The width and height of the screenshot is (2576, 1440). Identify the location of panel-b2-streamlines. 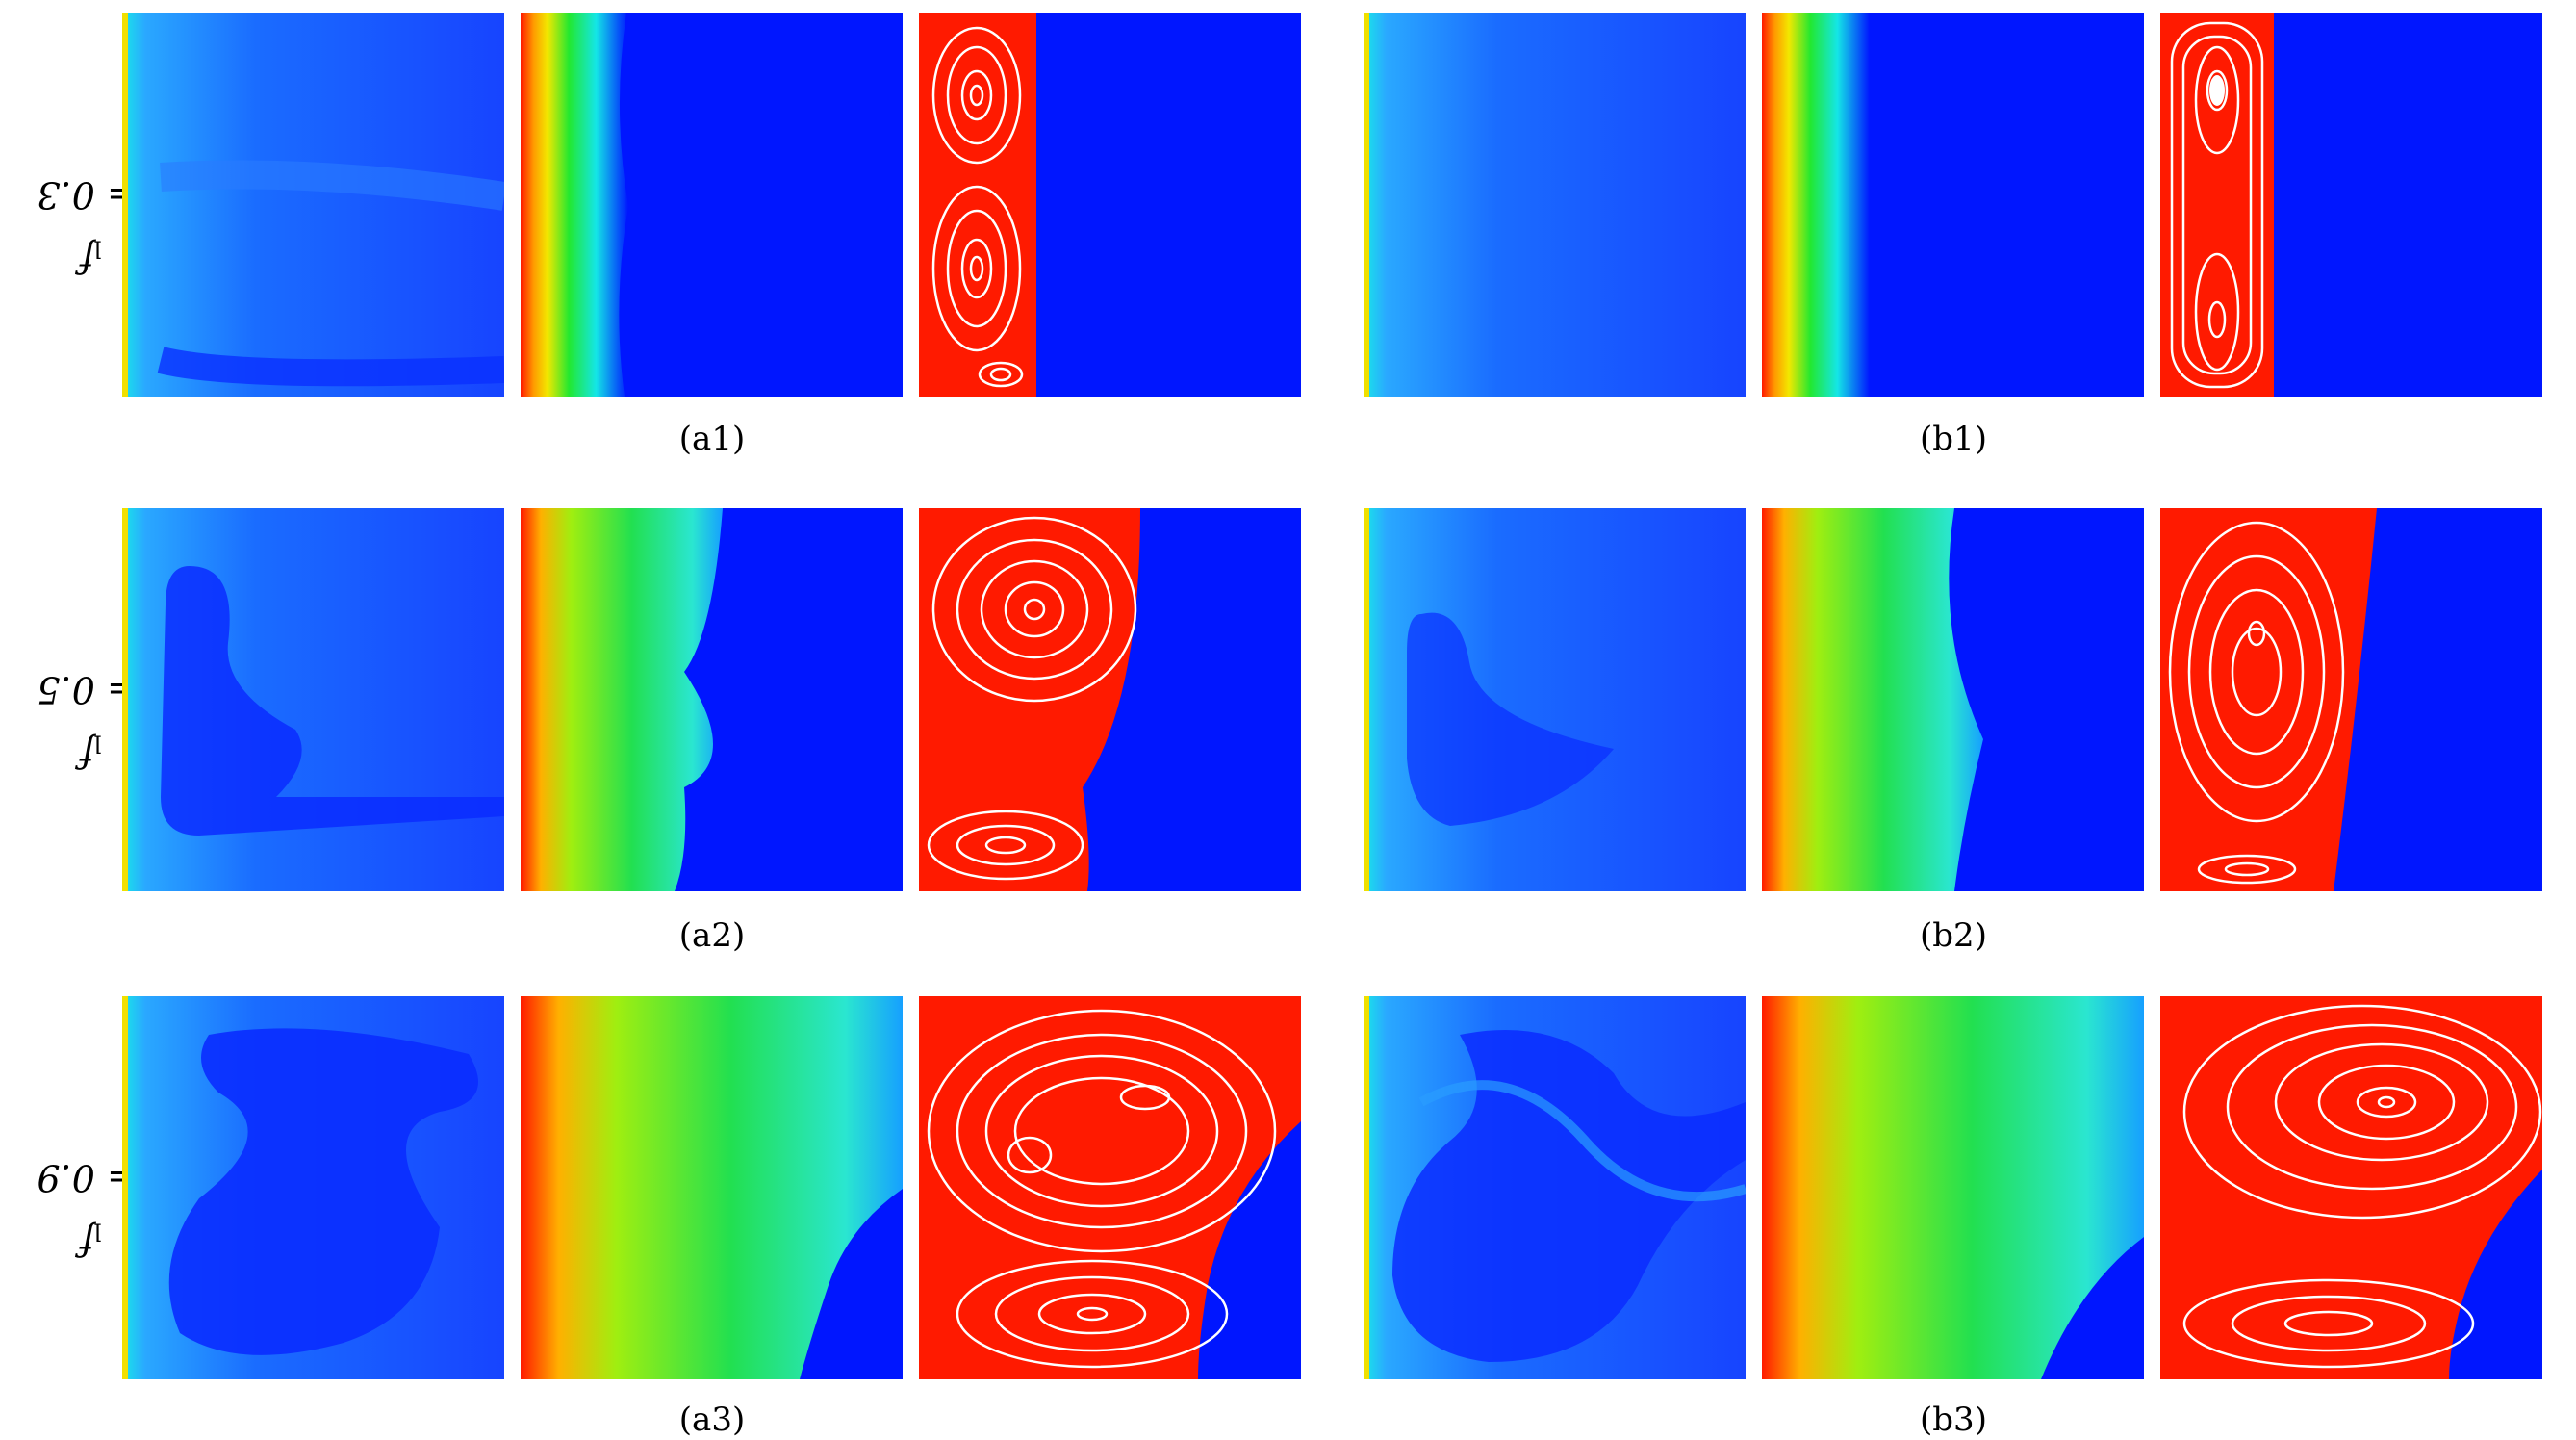
(2351, 699).